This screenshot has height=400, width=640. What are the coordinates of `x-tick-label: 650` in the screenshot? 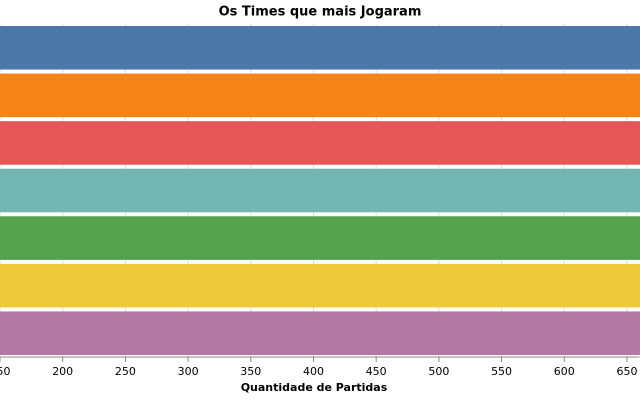 It's located at (626, 371).